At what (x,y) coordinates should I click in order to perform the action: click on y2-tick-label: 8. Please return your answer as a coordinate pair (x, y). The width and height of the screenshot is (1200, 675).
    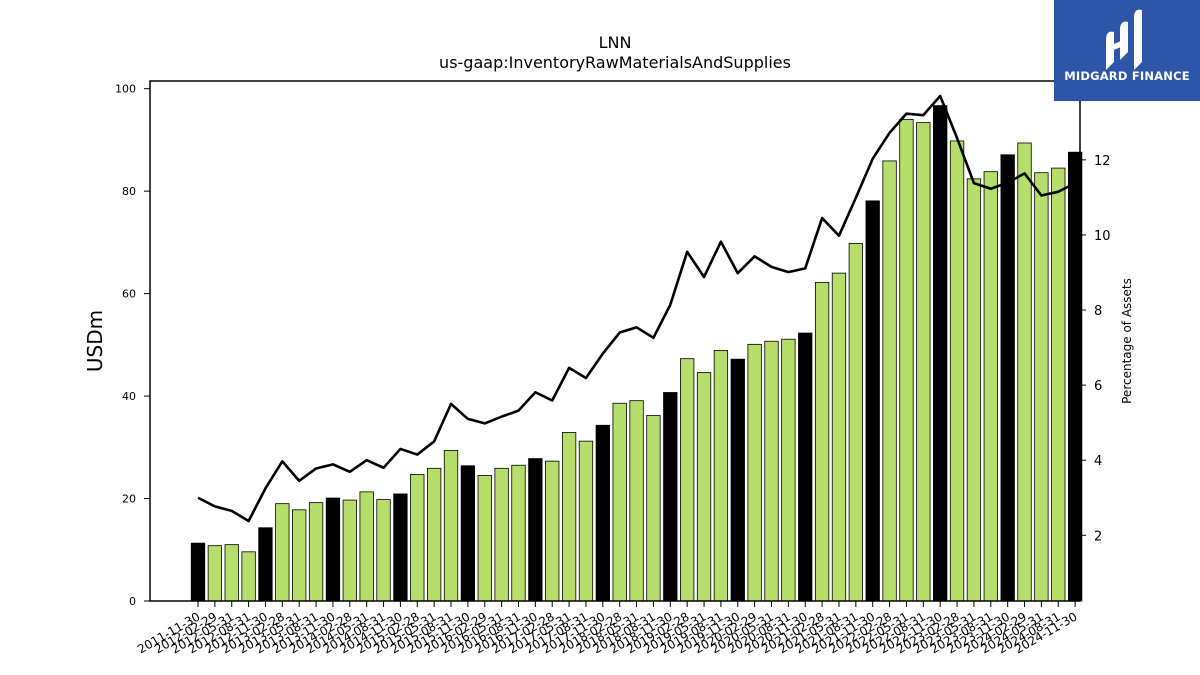
    Looking at the image, I should click on (1098, 311).